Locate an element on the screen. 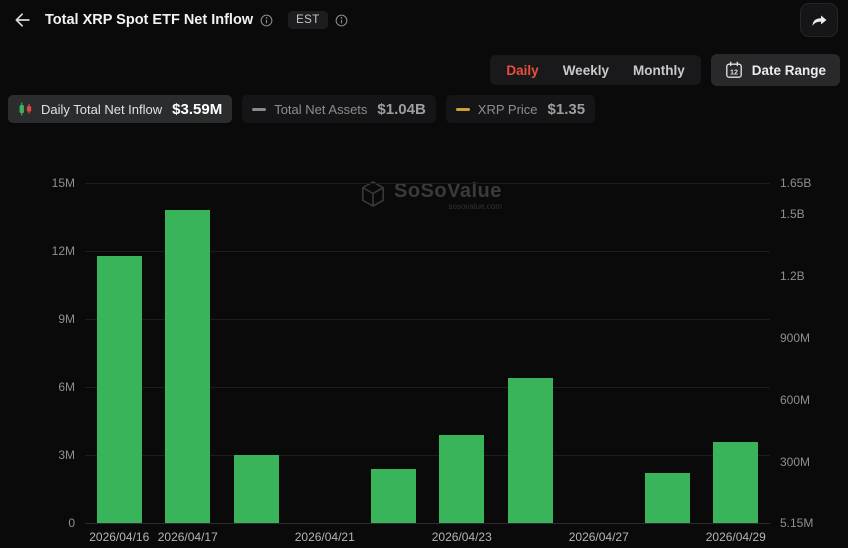 The height and width of the screenshot is (548, 848). share-button is located at coordinates (819, 20).